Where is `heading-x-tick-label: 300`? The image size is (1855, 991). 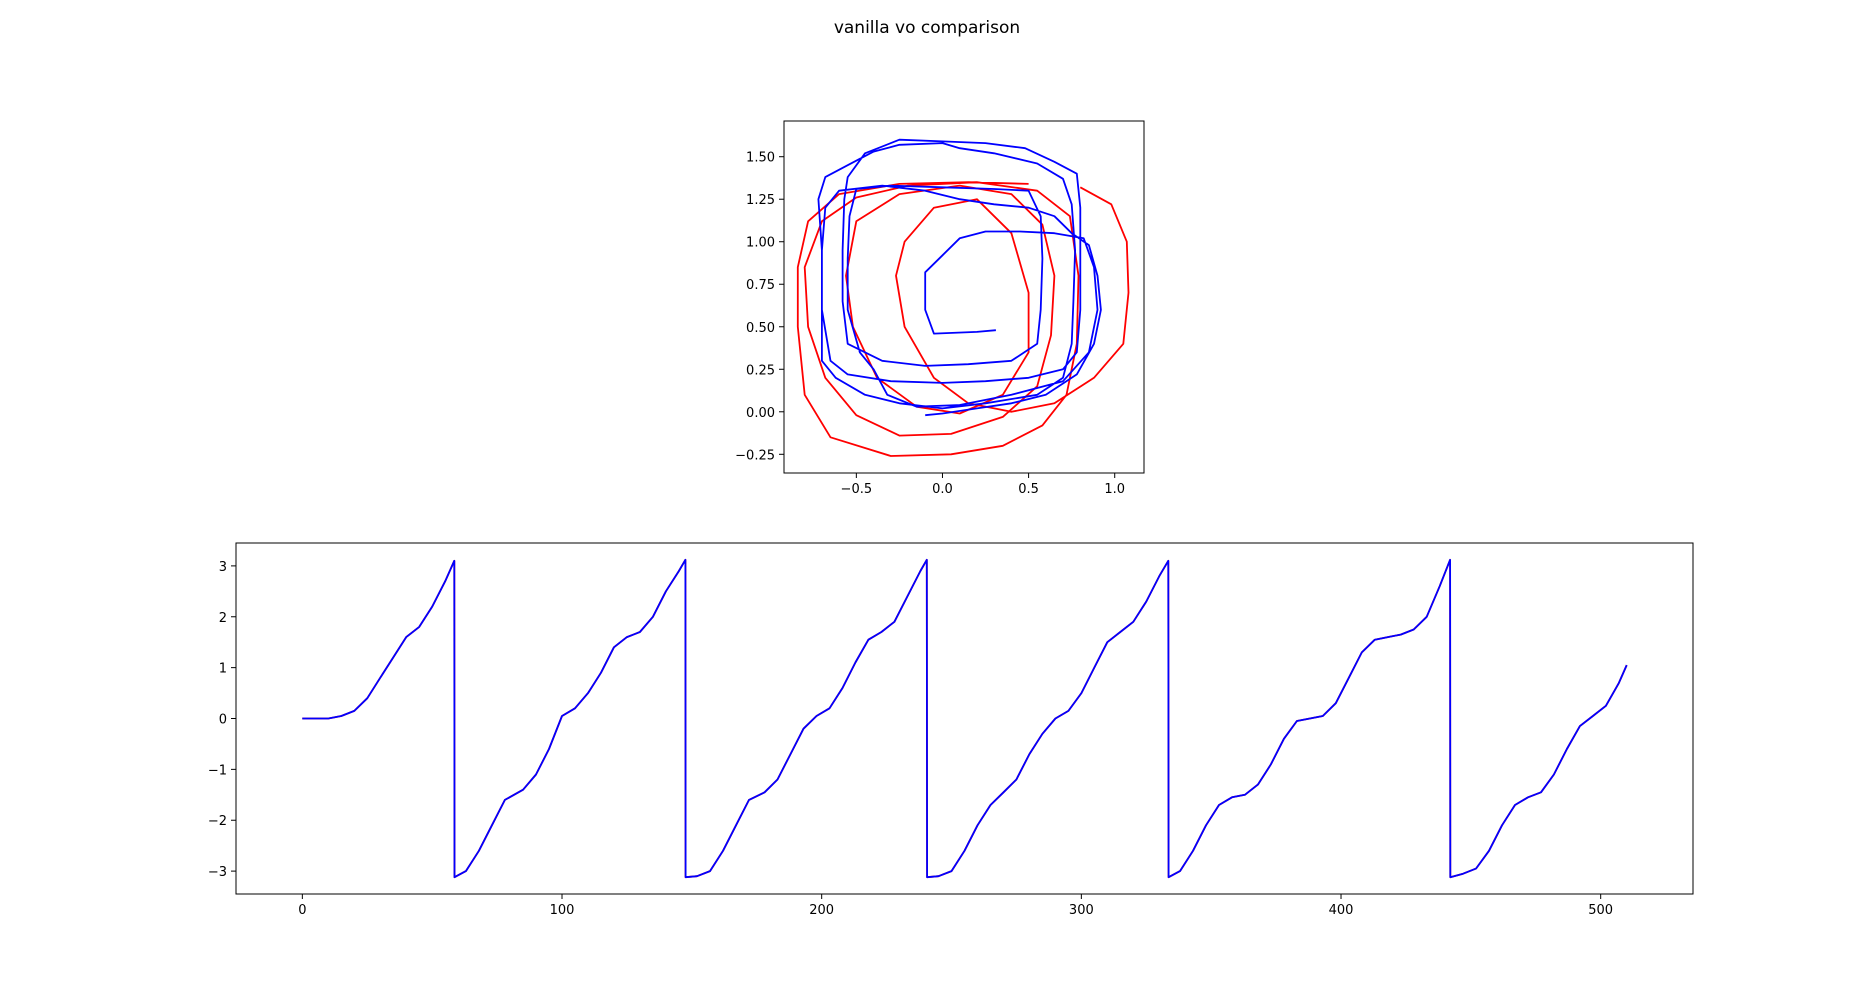 heading-x-tick-label: 300 is located at coordinates (1081, 910).